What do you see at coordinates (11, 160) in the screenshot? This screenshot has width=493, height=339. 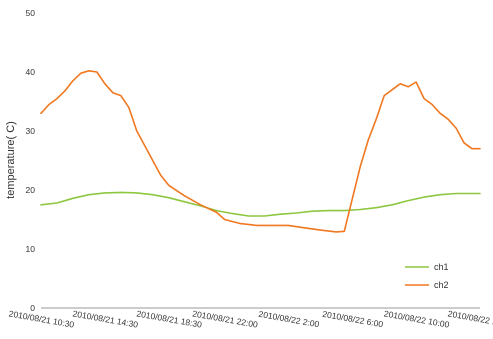 I see `y-axis-label: temperature( C)` at bounding box center [11, 160].